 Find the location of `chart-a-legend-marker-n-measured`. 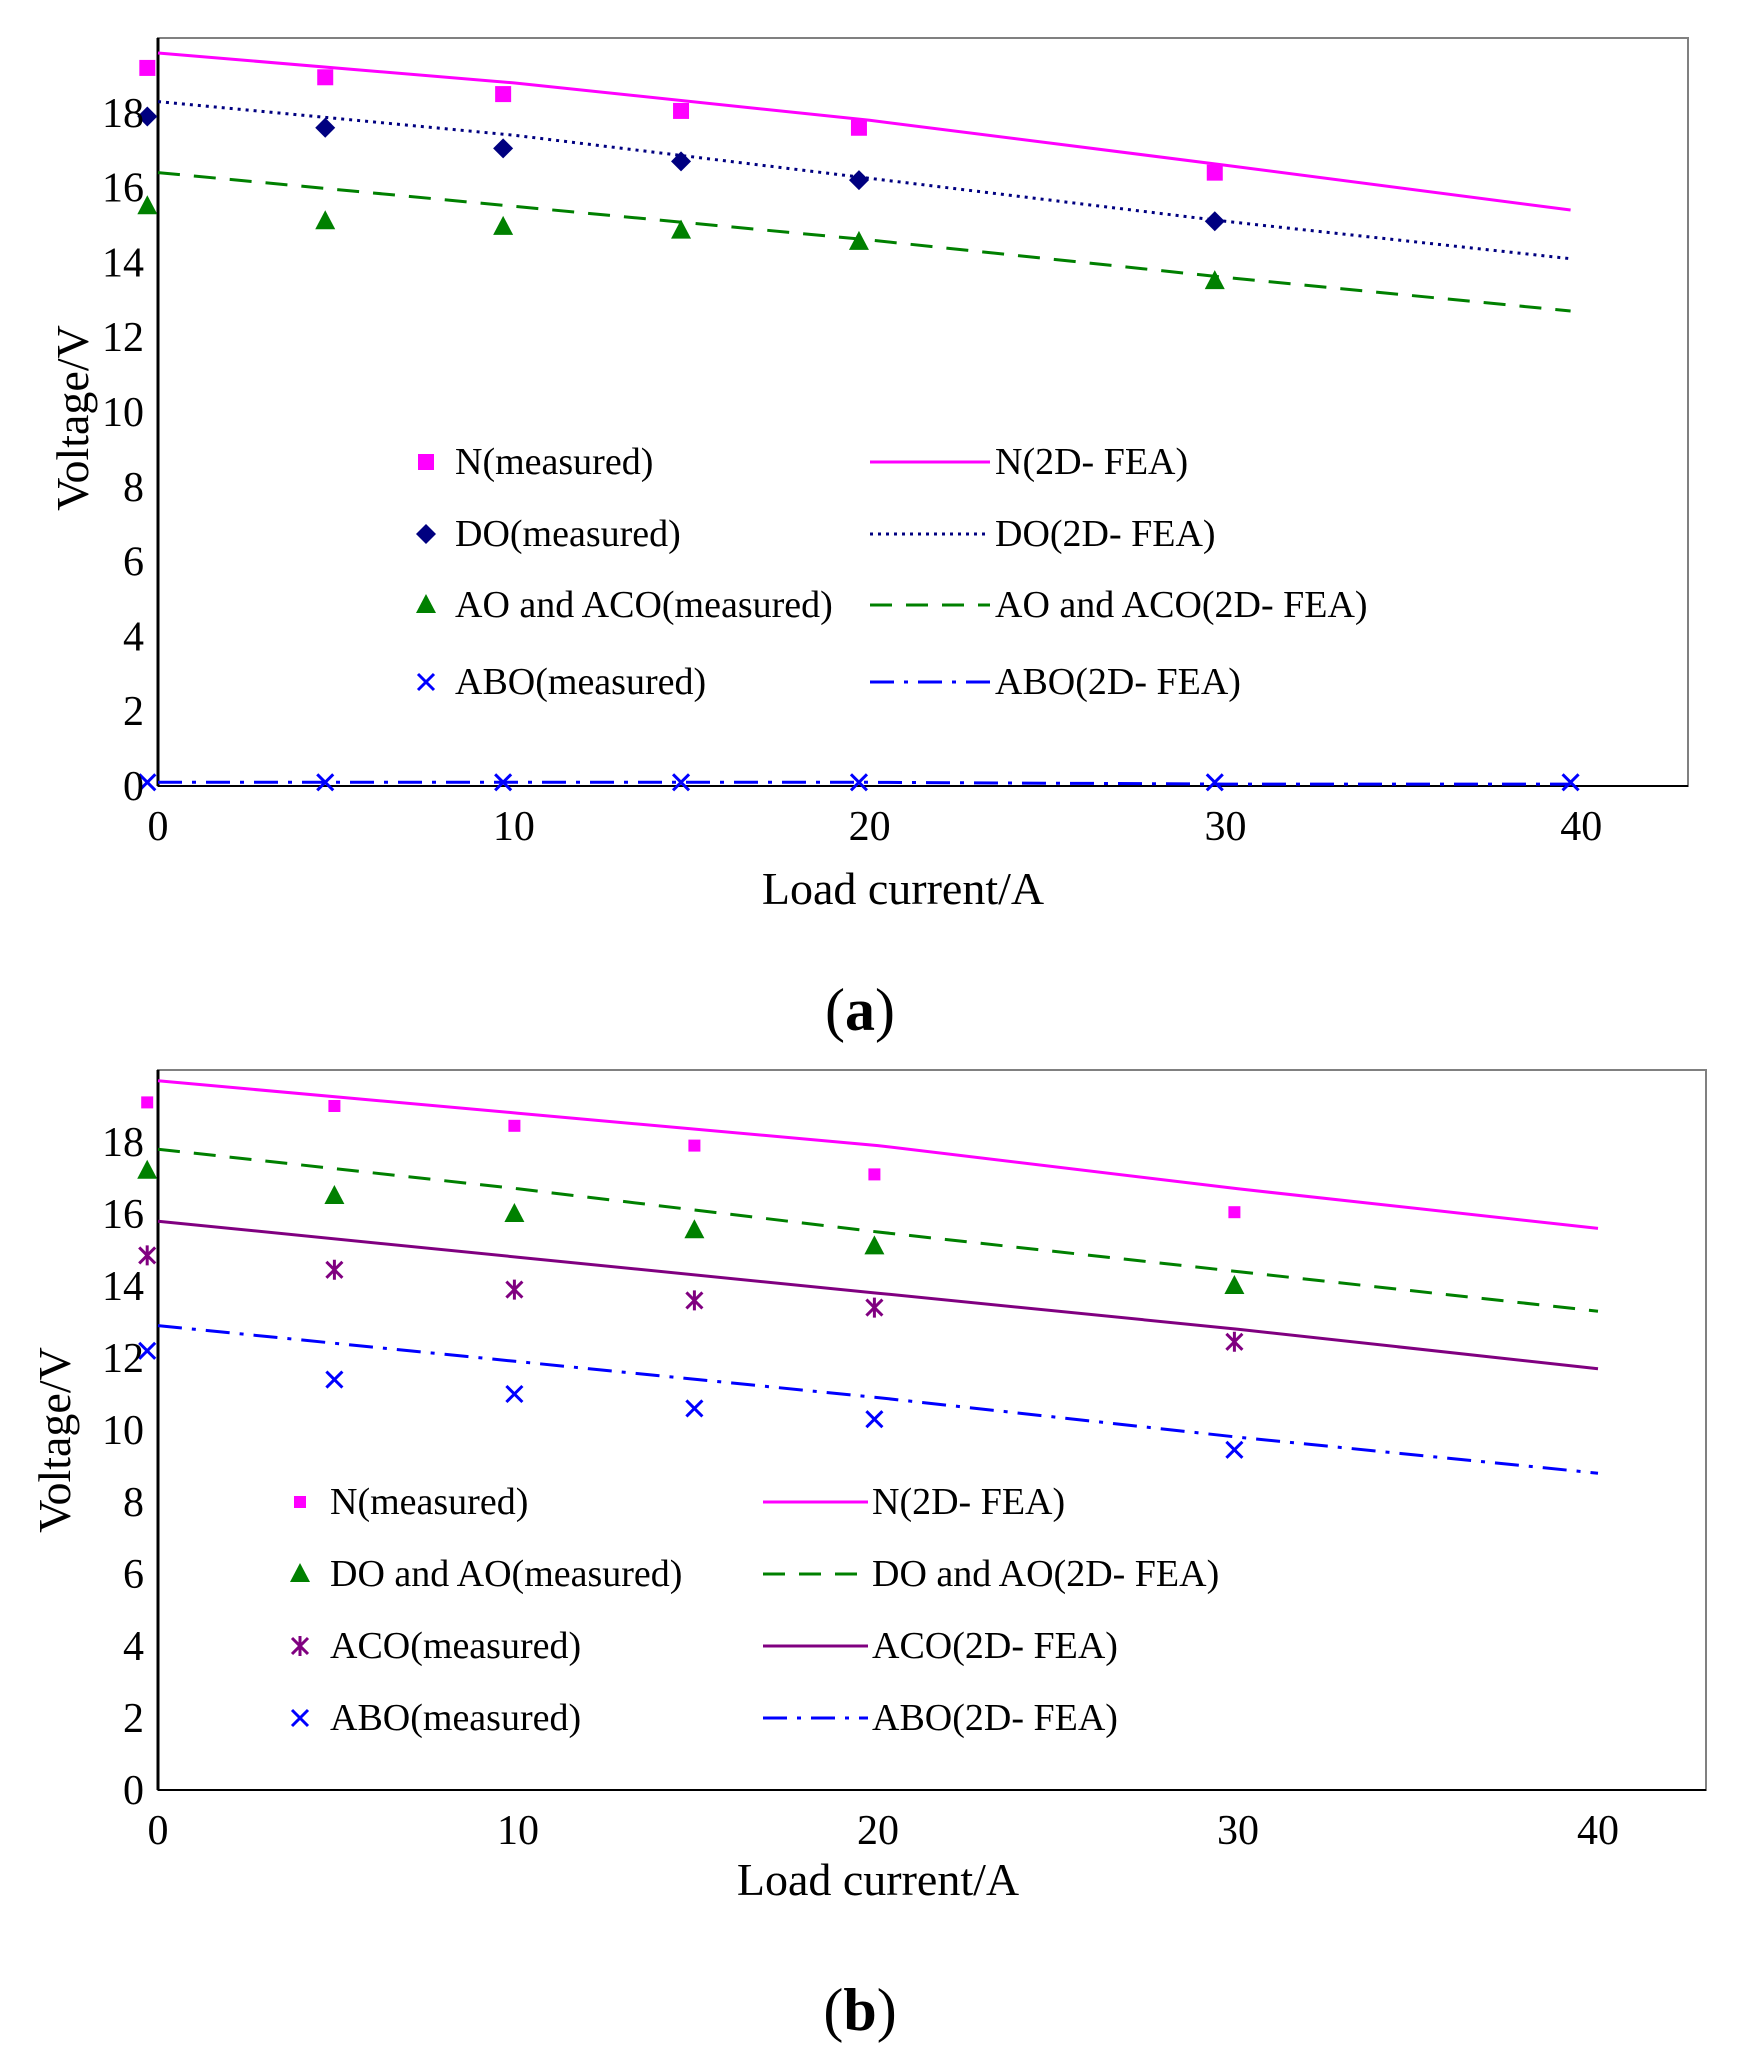

chart-a-legend-marker-n-measured is located at coordinates (426, 462).